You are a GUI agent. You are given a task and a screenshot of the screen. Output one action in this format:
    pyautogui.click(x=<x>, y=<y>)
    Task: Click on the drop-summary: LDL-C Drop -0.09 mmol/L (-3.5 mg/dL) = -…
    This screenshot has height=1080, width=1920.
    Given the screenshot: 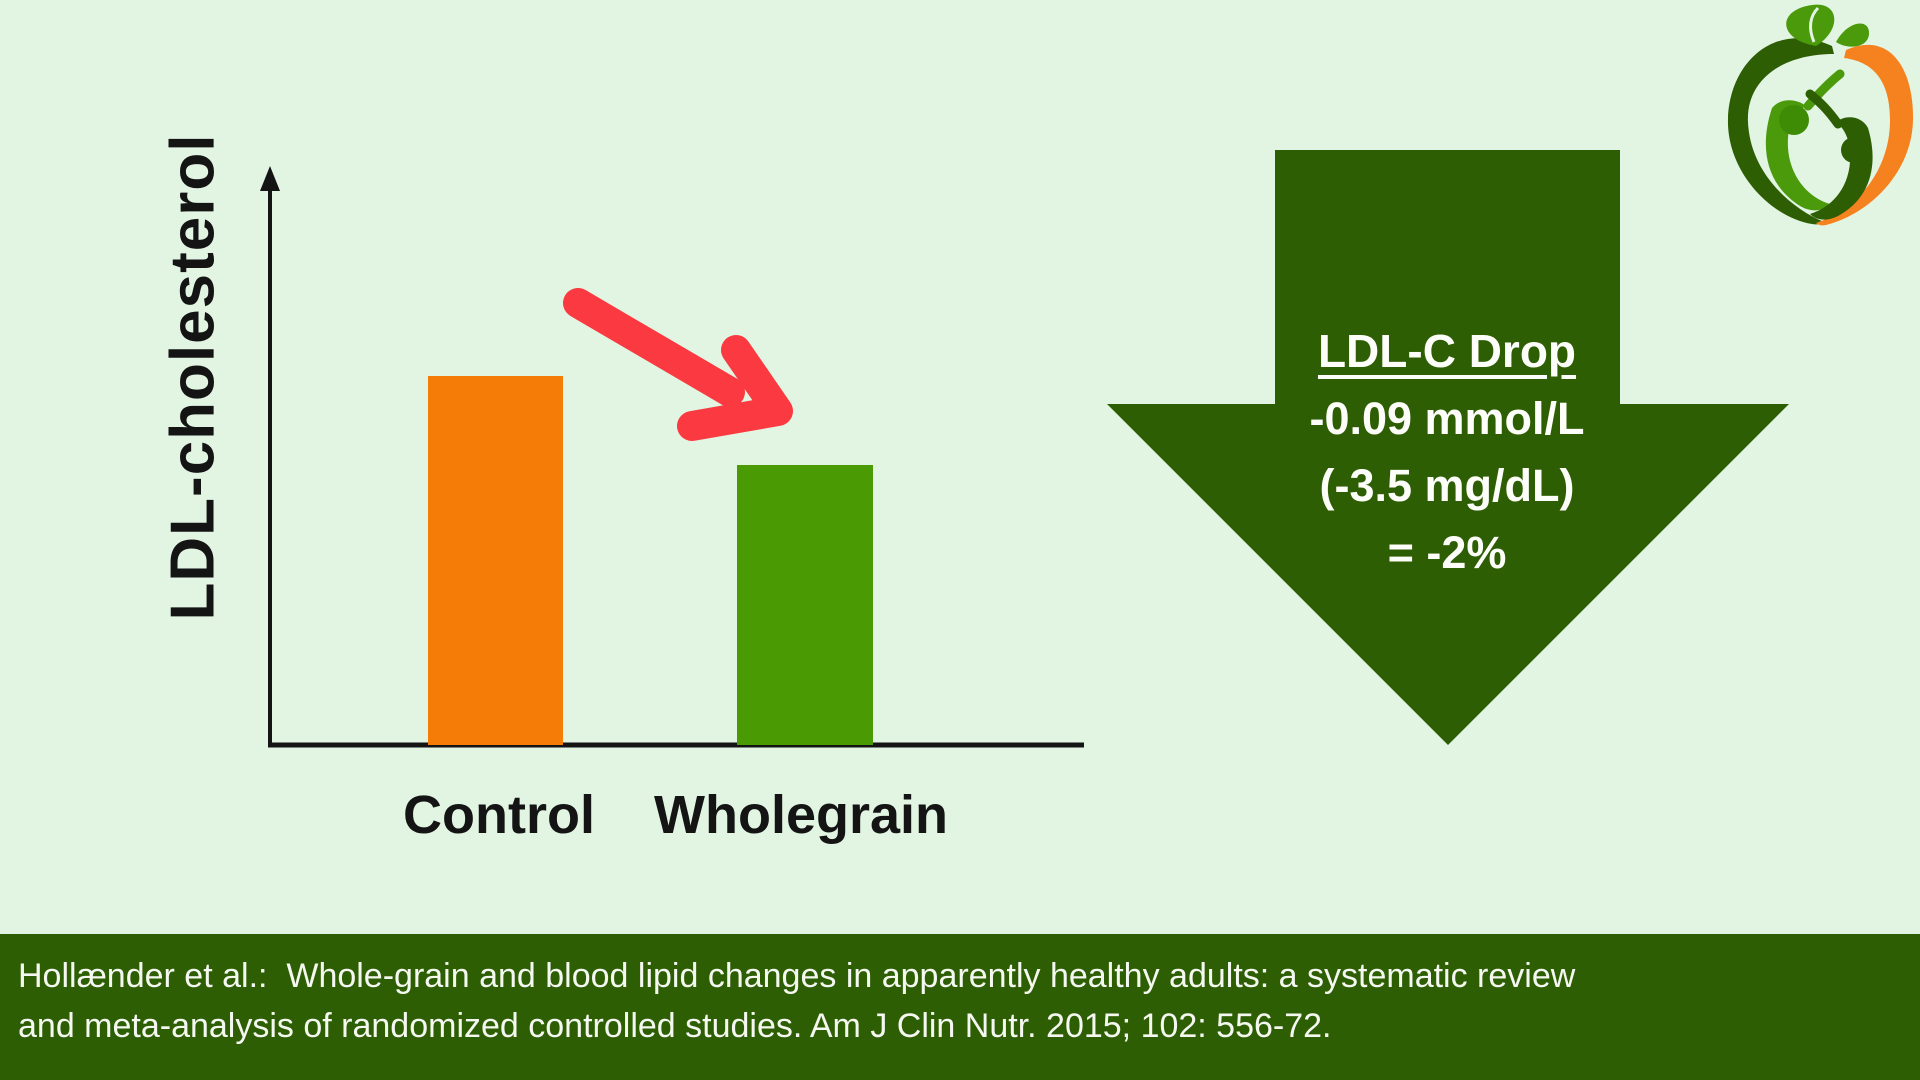 What is the action you would take?
    pyautogui.click(x=1446, y=452)
    